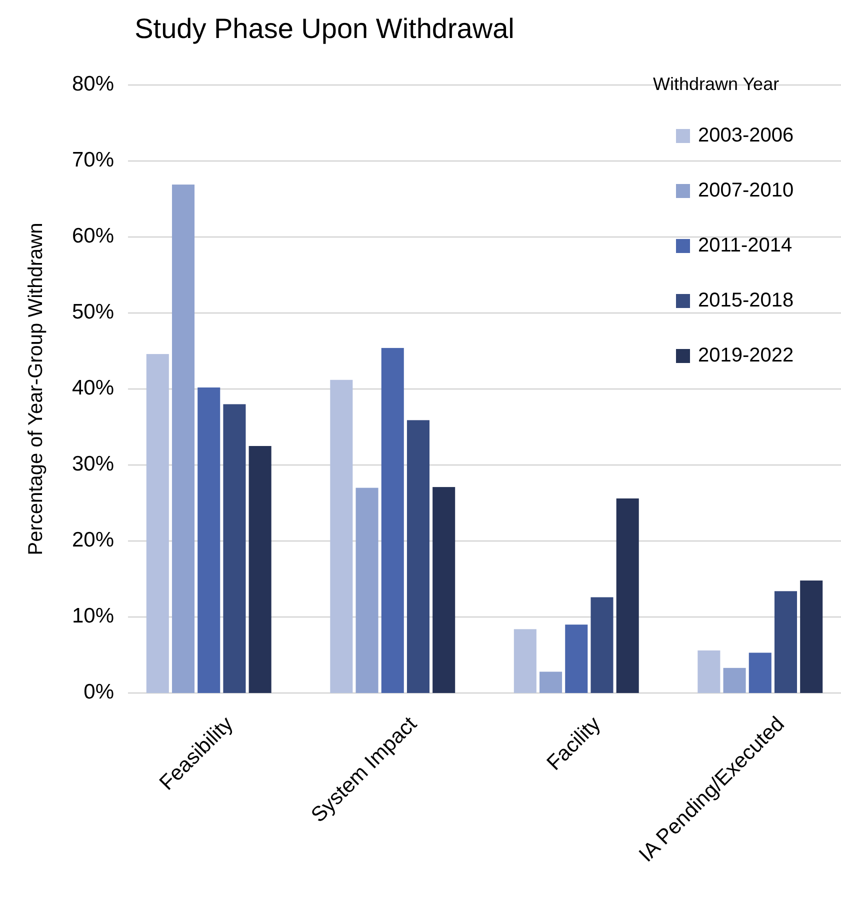 The image size is (841, 916). Describe the element at coordinates (99, 692) in the screenshot. I see `y-tick-label: 0%` at that location.